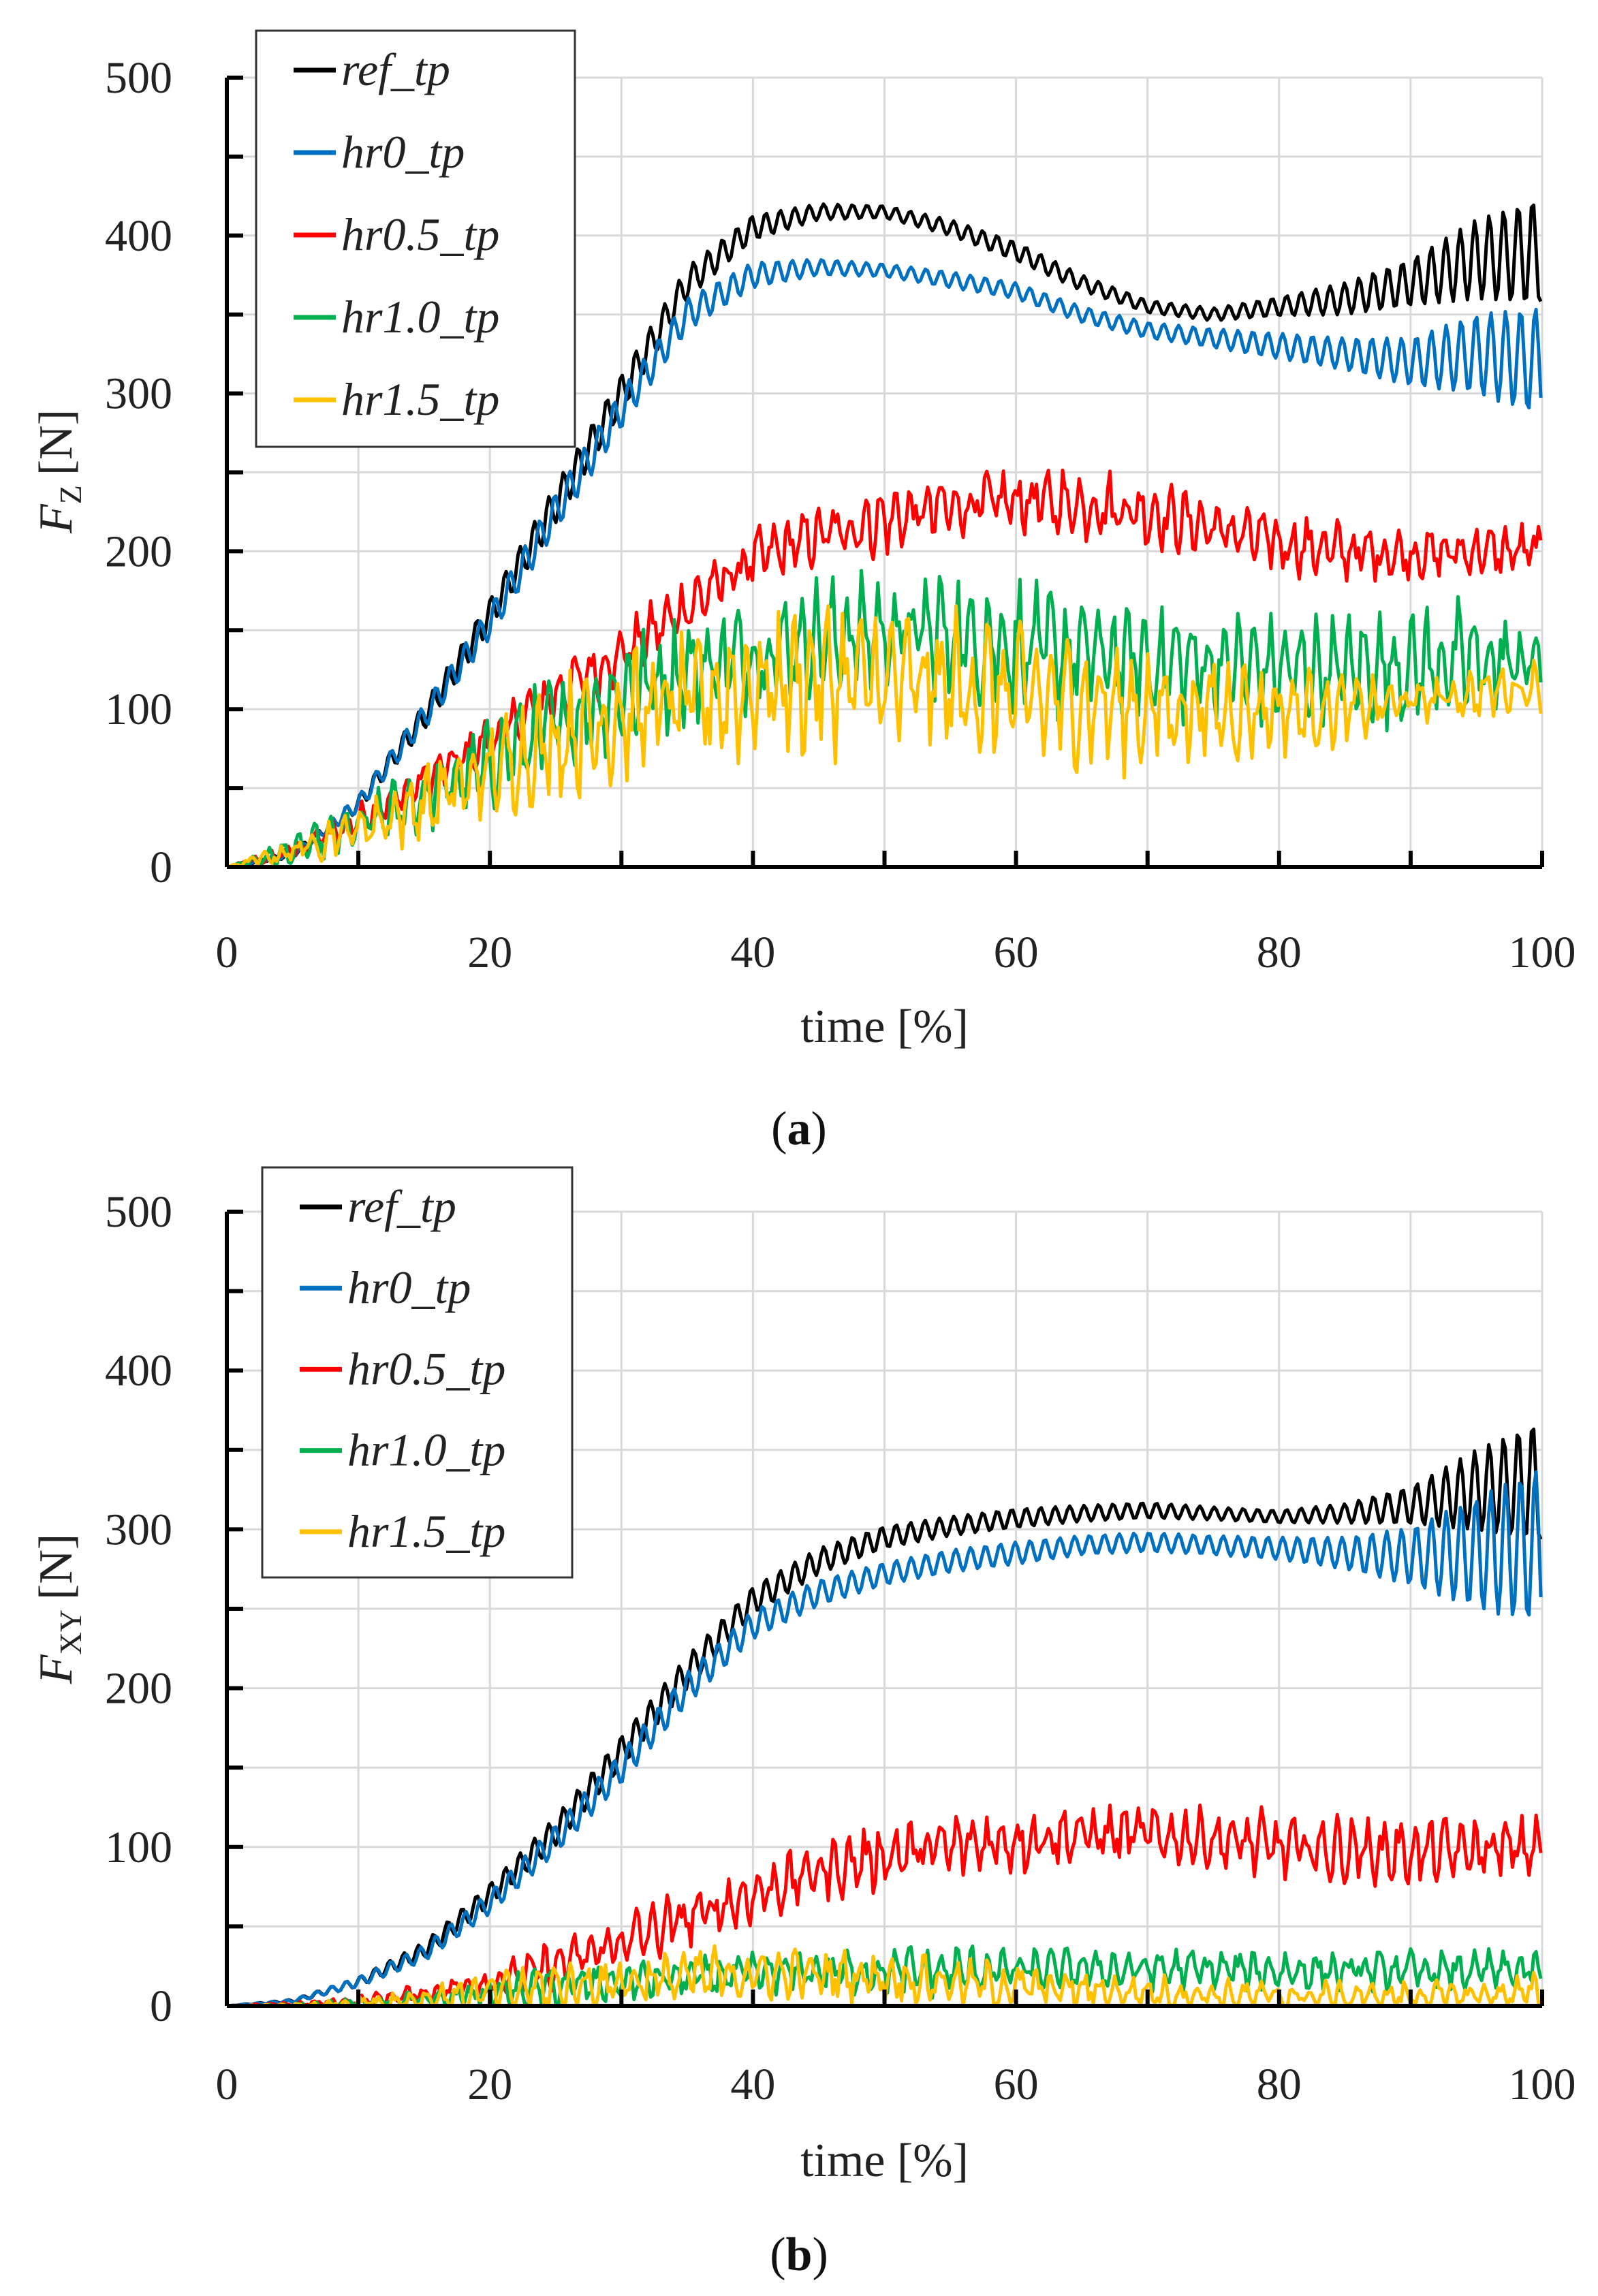 The width and height of the screenshot is (1598, 2296). Describe the element at coordinates (70, 1632) in the screenshot. I see `y-axis-subscript: XY` at that location.